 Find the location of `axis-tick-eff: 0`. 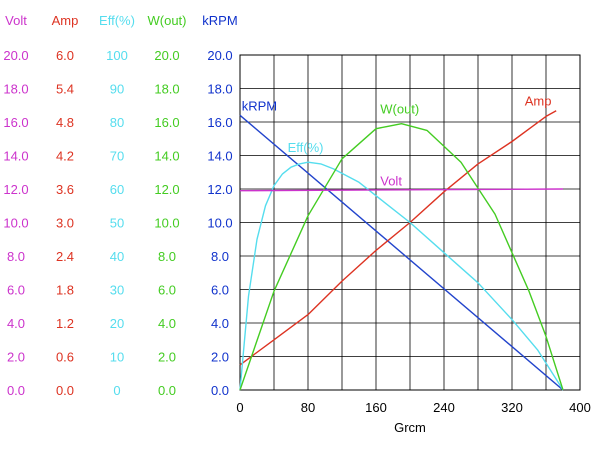

axis-tick-eff: 0 is located at coordinates (116, 390).